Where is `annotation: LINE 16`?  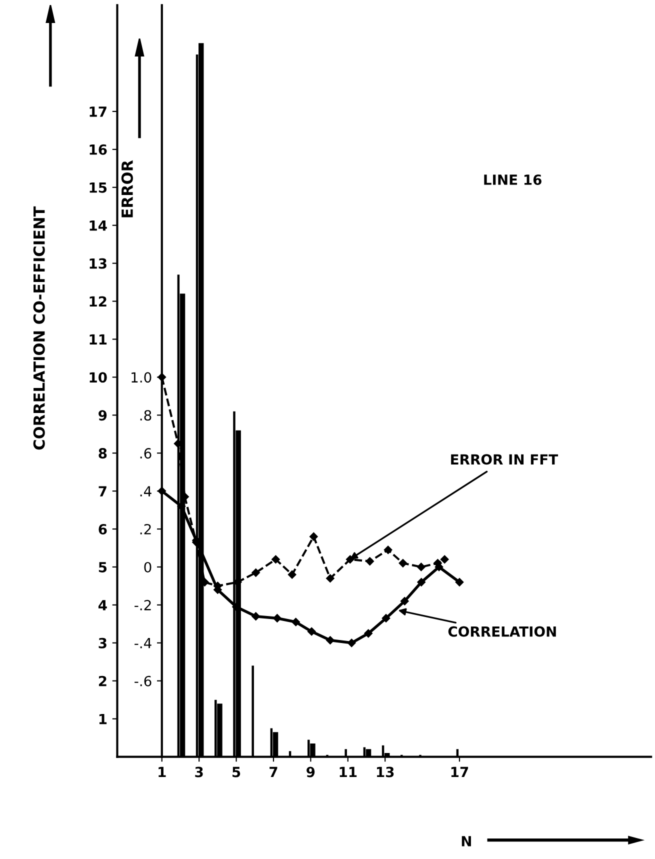
annotation: LINE 16 is located at coordinates (513, 179).